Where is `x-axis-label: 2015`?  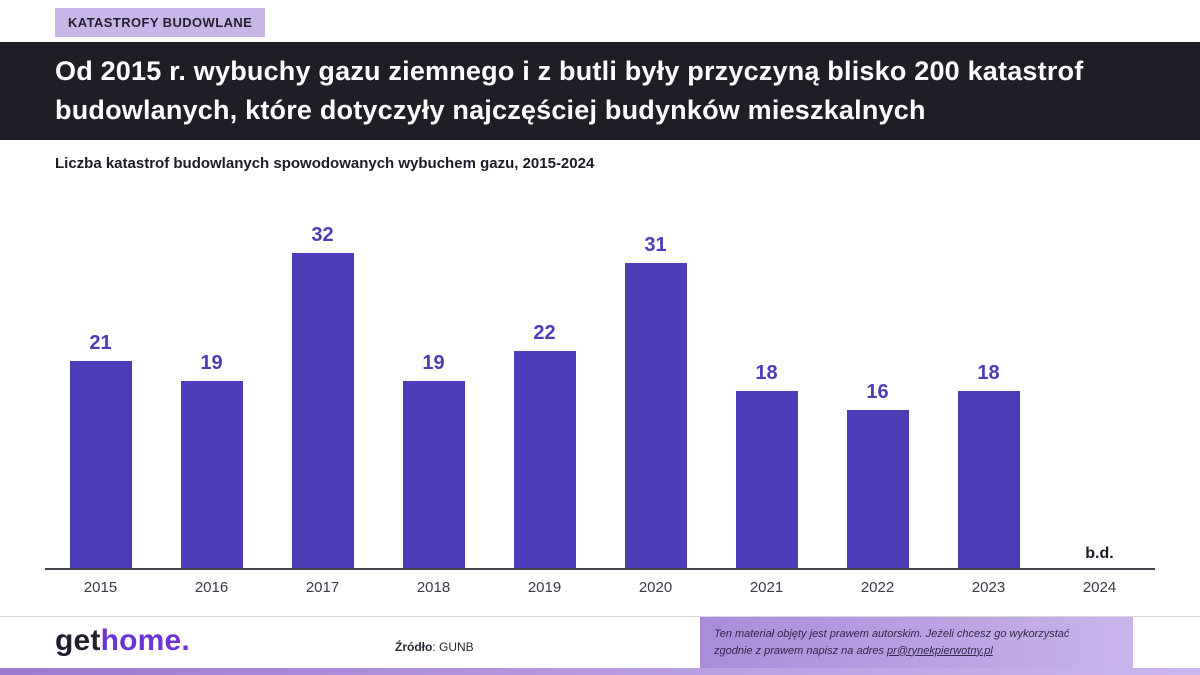 x-axis-label: 2015 is located at coordinates (100, 587).